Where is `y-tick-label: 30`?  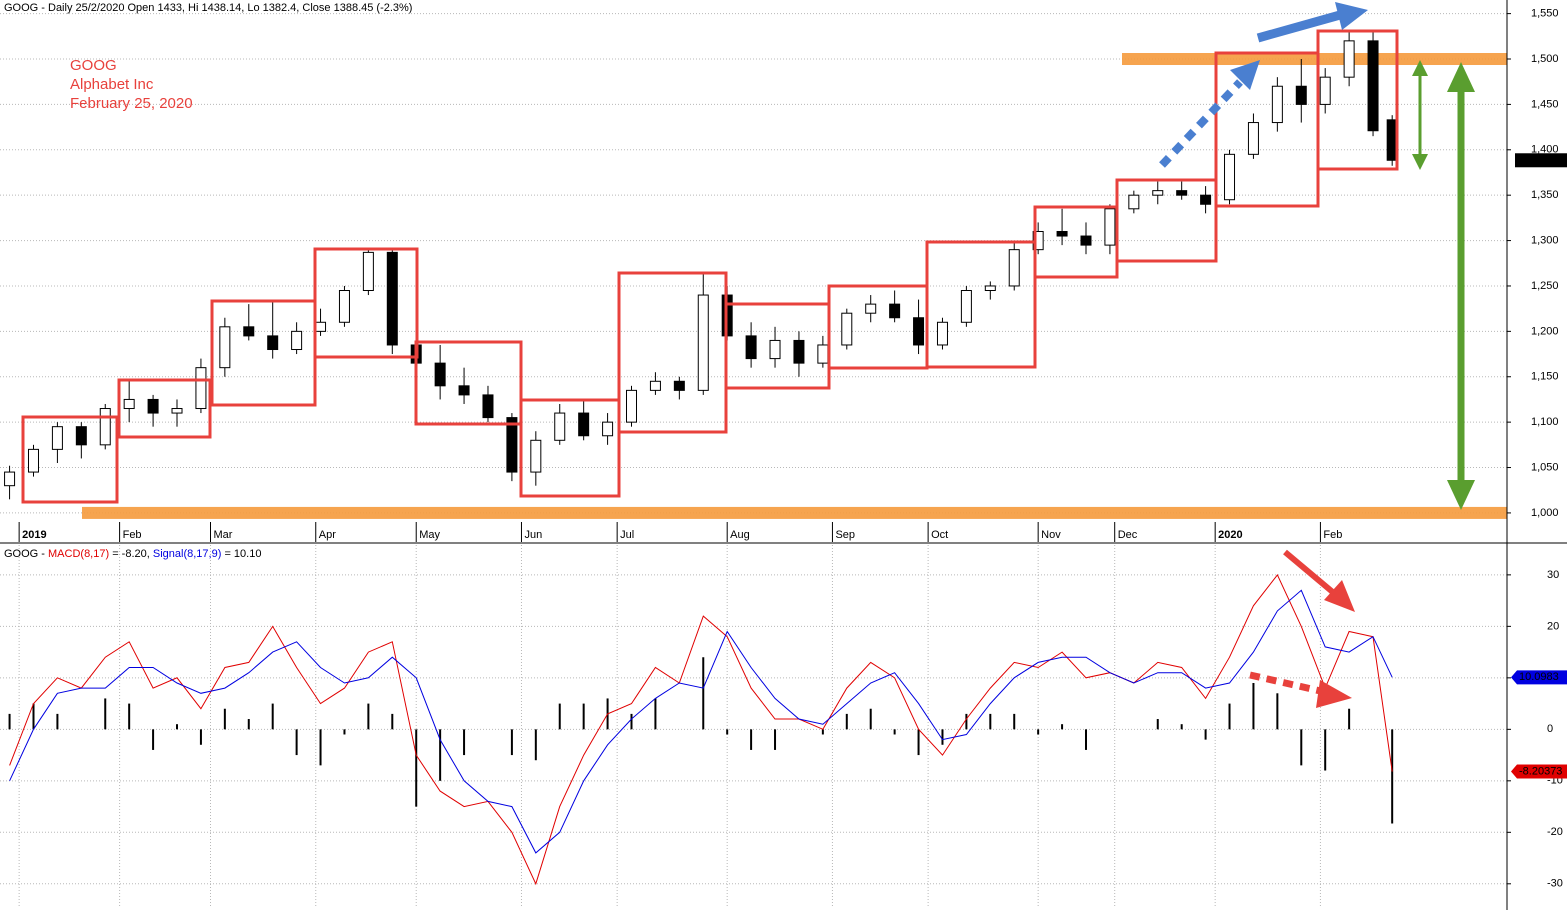
y-tick-label: 30 is located at coordinates (1553, 575).